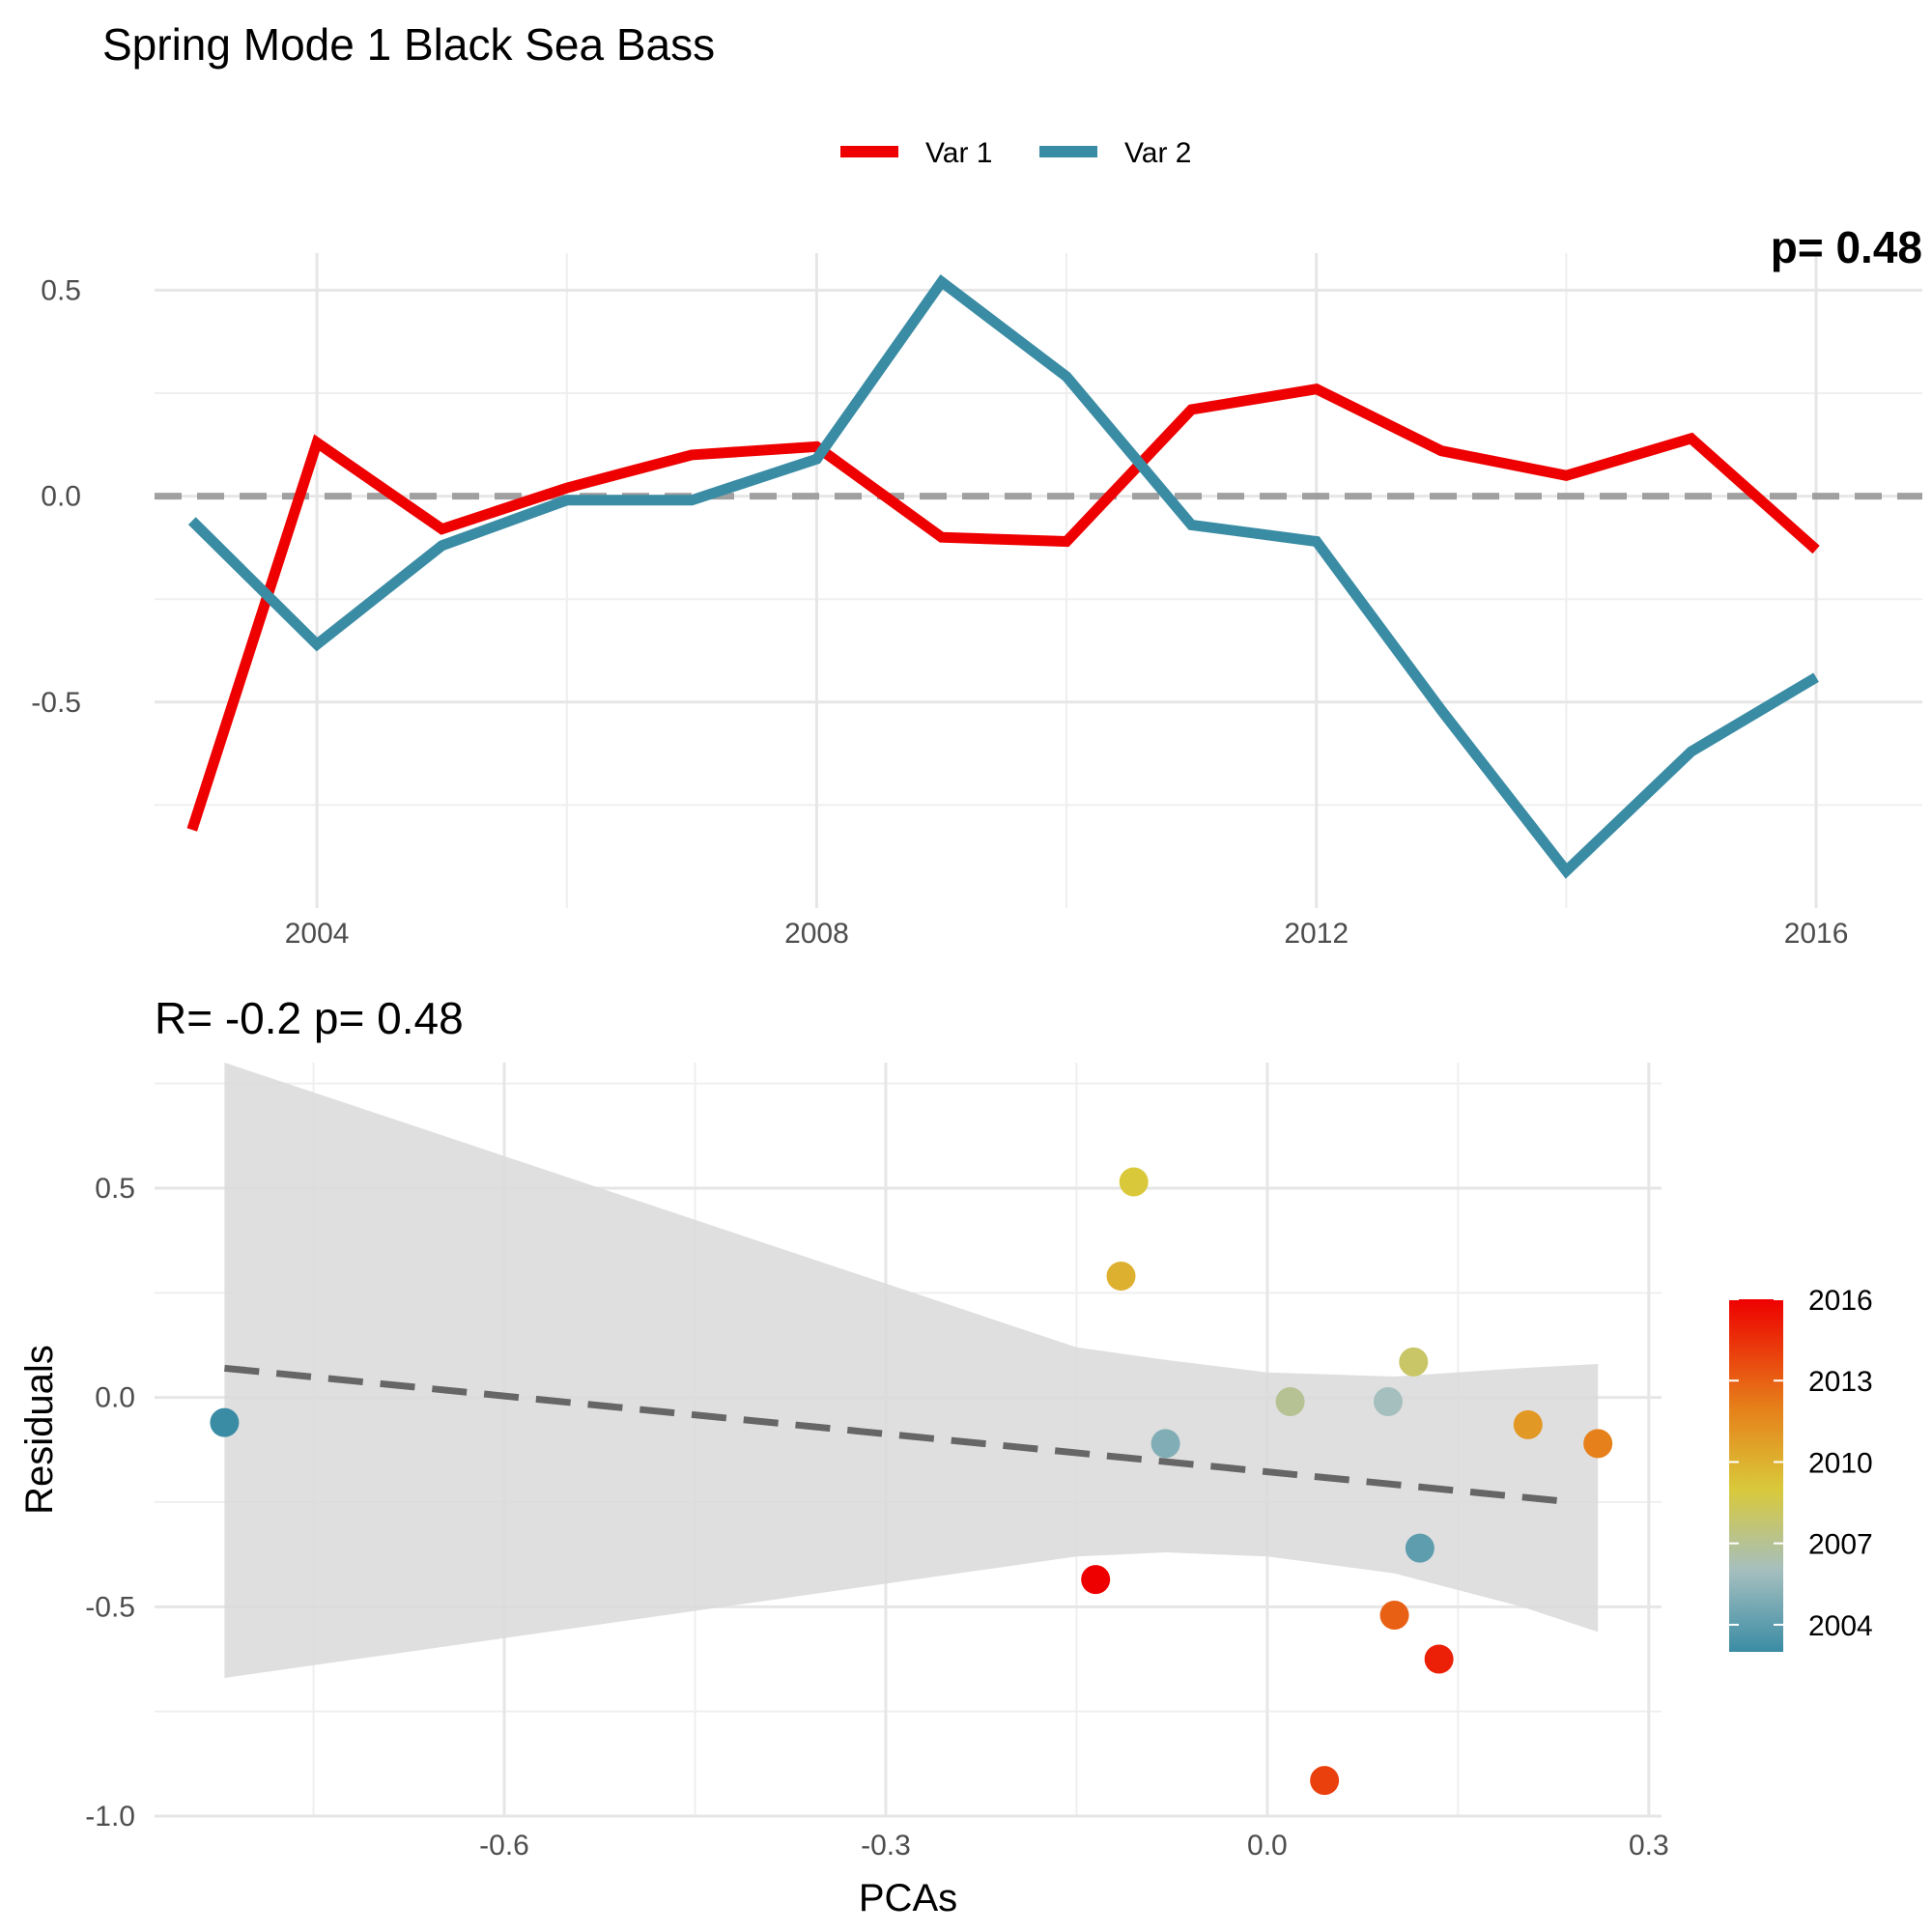 This screenshot has height=1932, width=1932. I want to click on scatter-point-2004, so click(1420, 1548).